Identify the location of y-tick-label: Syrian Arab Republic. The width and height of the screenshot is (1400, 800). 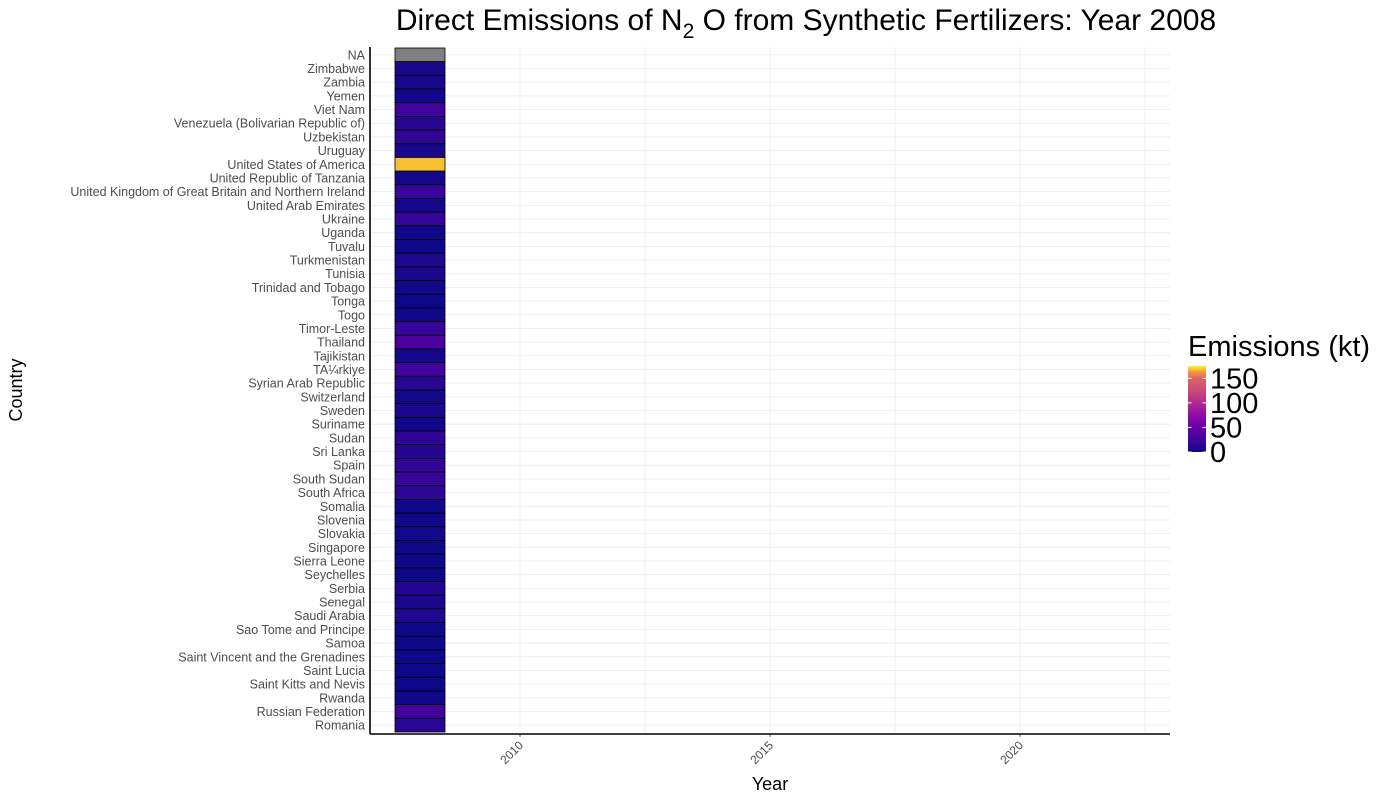
(306, 384).